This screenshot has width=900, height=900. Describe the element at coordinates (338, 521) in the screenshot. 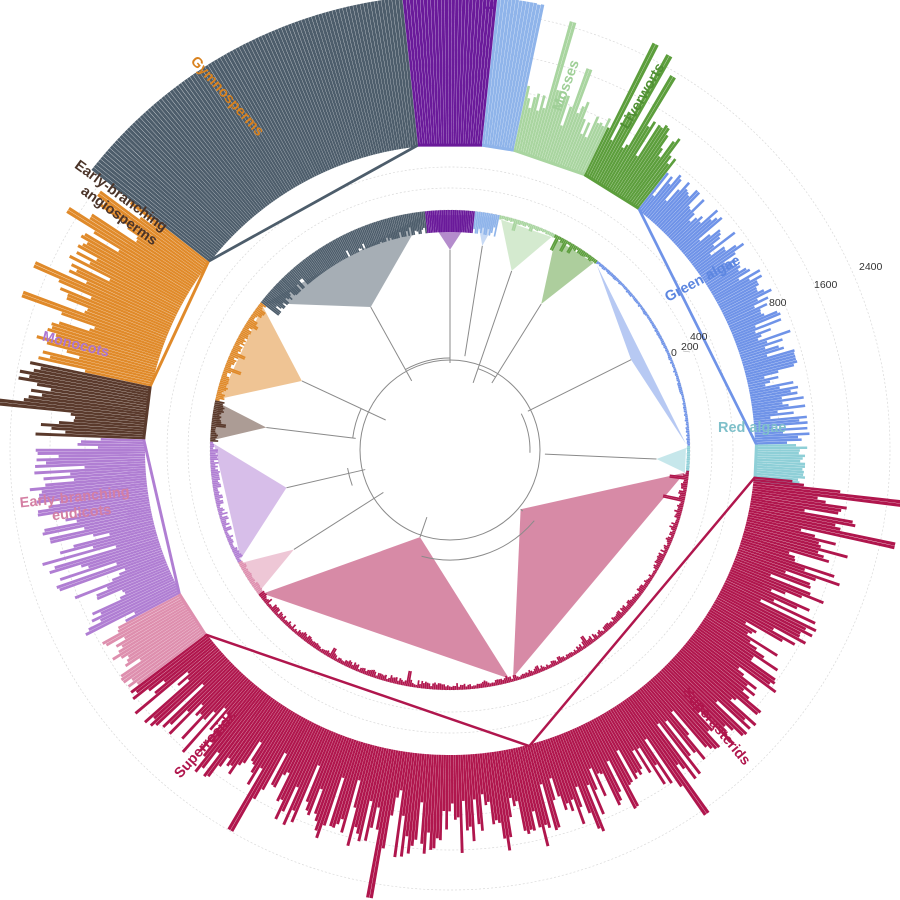

I see `tree-branch` at that location.